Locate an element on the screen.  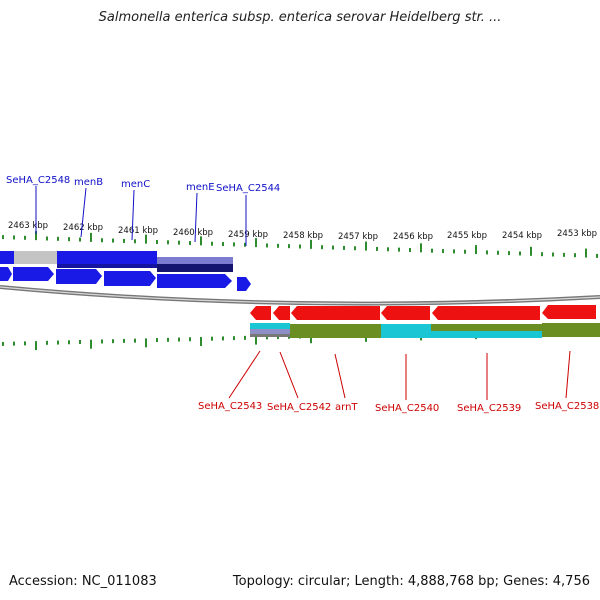
gene-arrow-SeHA_C2543 is located at coordinates (260, 313).